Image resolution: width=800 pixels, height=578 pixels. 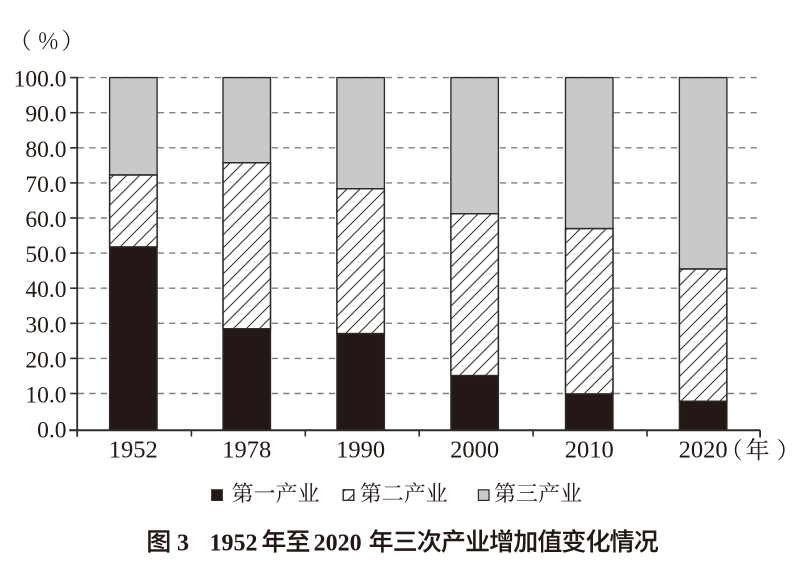 I want to click on svg-text: 70.0, so click(x=45, y=185).